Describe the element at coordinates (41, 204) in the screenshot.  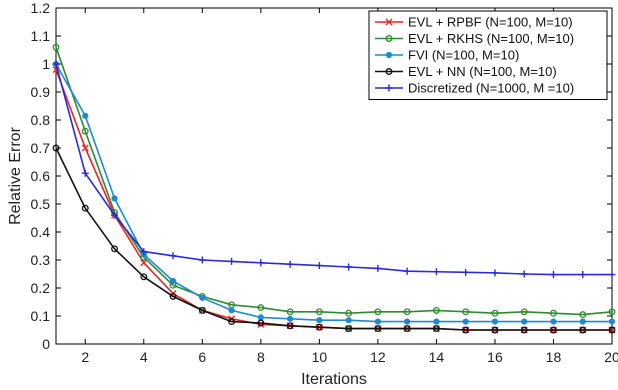
I see `y-tick-label: 0.5` at that location.